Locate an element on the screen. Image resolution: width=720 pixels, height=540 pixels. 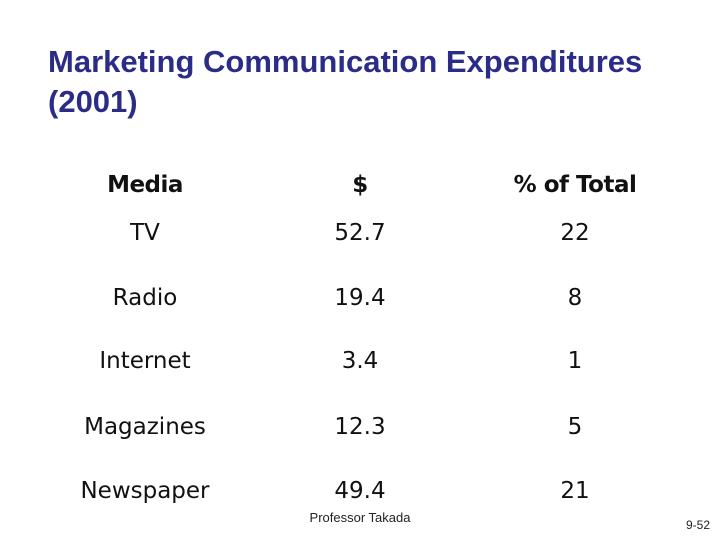
title-line-2: (2001) is located at coordinates (93, 101).